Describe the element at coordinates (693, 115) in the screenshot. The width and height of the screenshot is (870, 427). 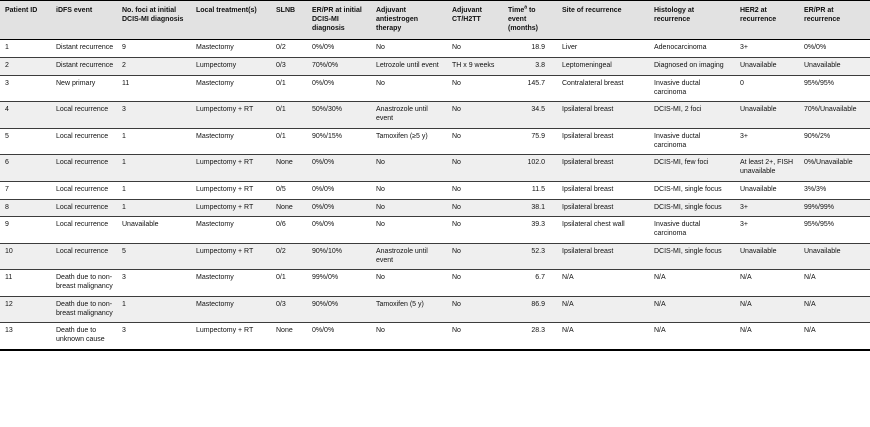
I see `cell-histology-at-recurrence: DCIS-MI, 2 foci` at that location.